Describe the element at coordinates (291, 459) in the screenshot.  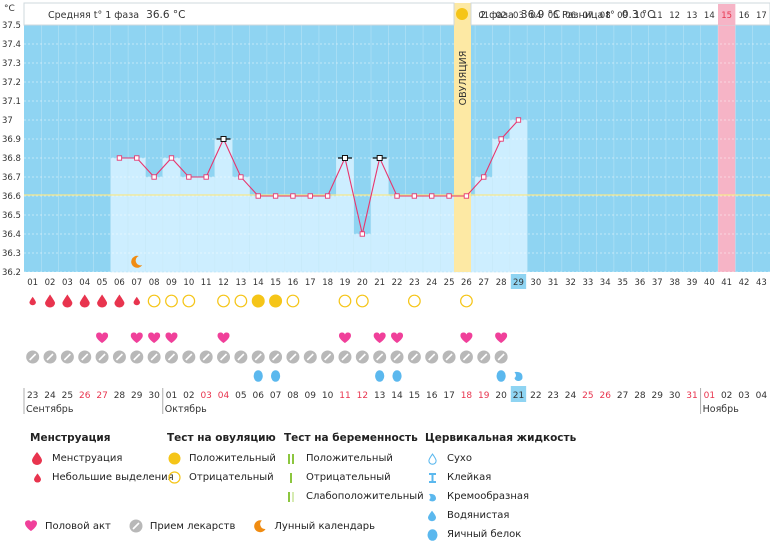
I see `double-bar-icon` at that location.